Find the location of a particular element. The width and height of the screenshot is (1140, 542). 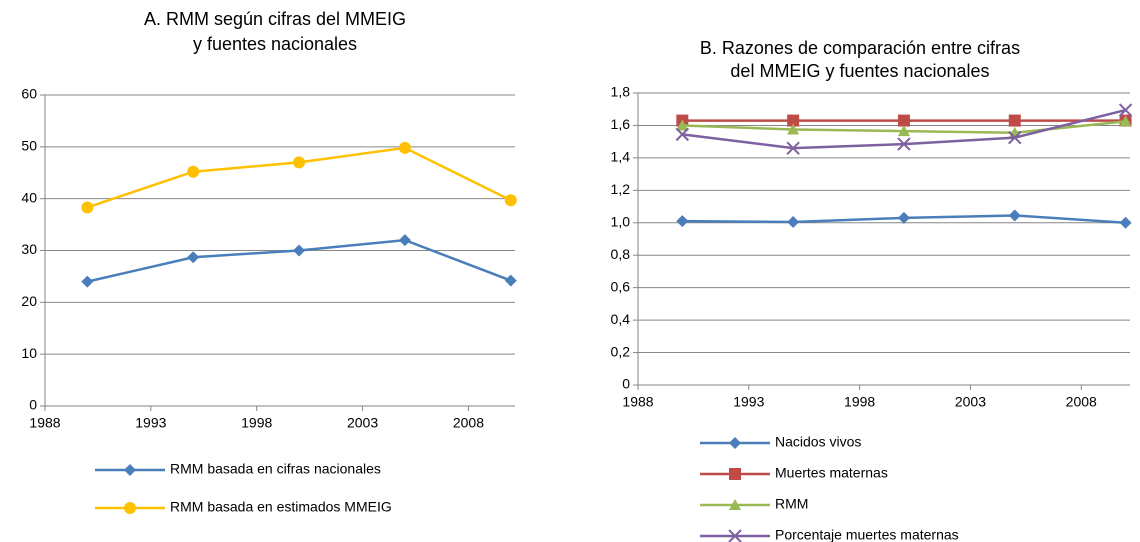

y-tick-label: 0,2 is located at coordinates (621, 351).